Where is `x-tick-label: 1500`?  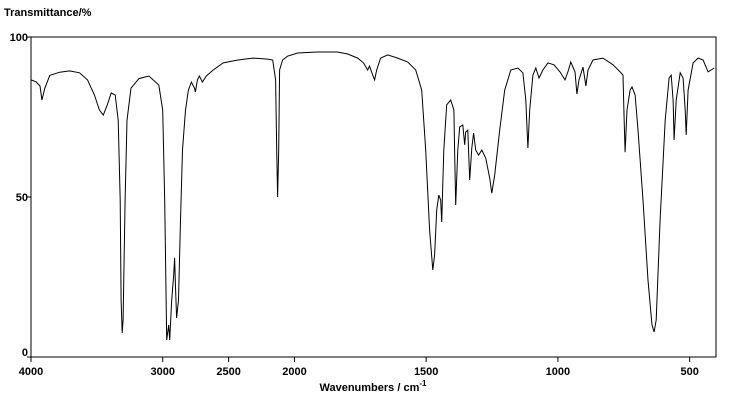 x-tick-label: 1500 is located at coordinates (426, 372).